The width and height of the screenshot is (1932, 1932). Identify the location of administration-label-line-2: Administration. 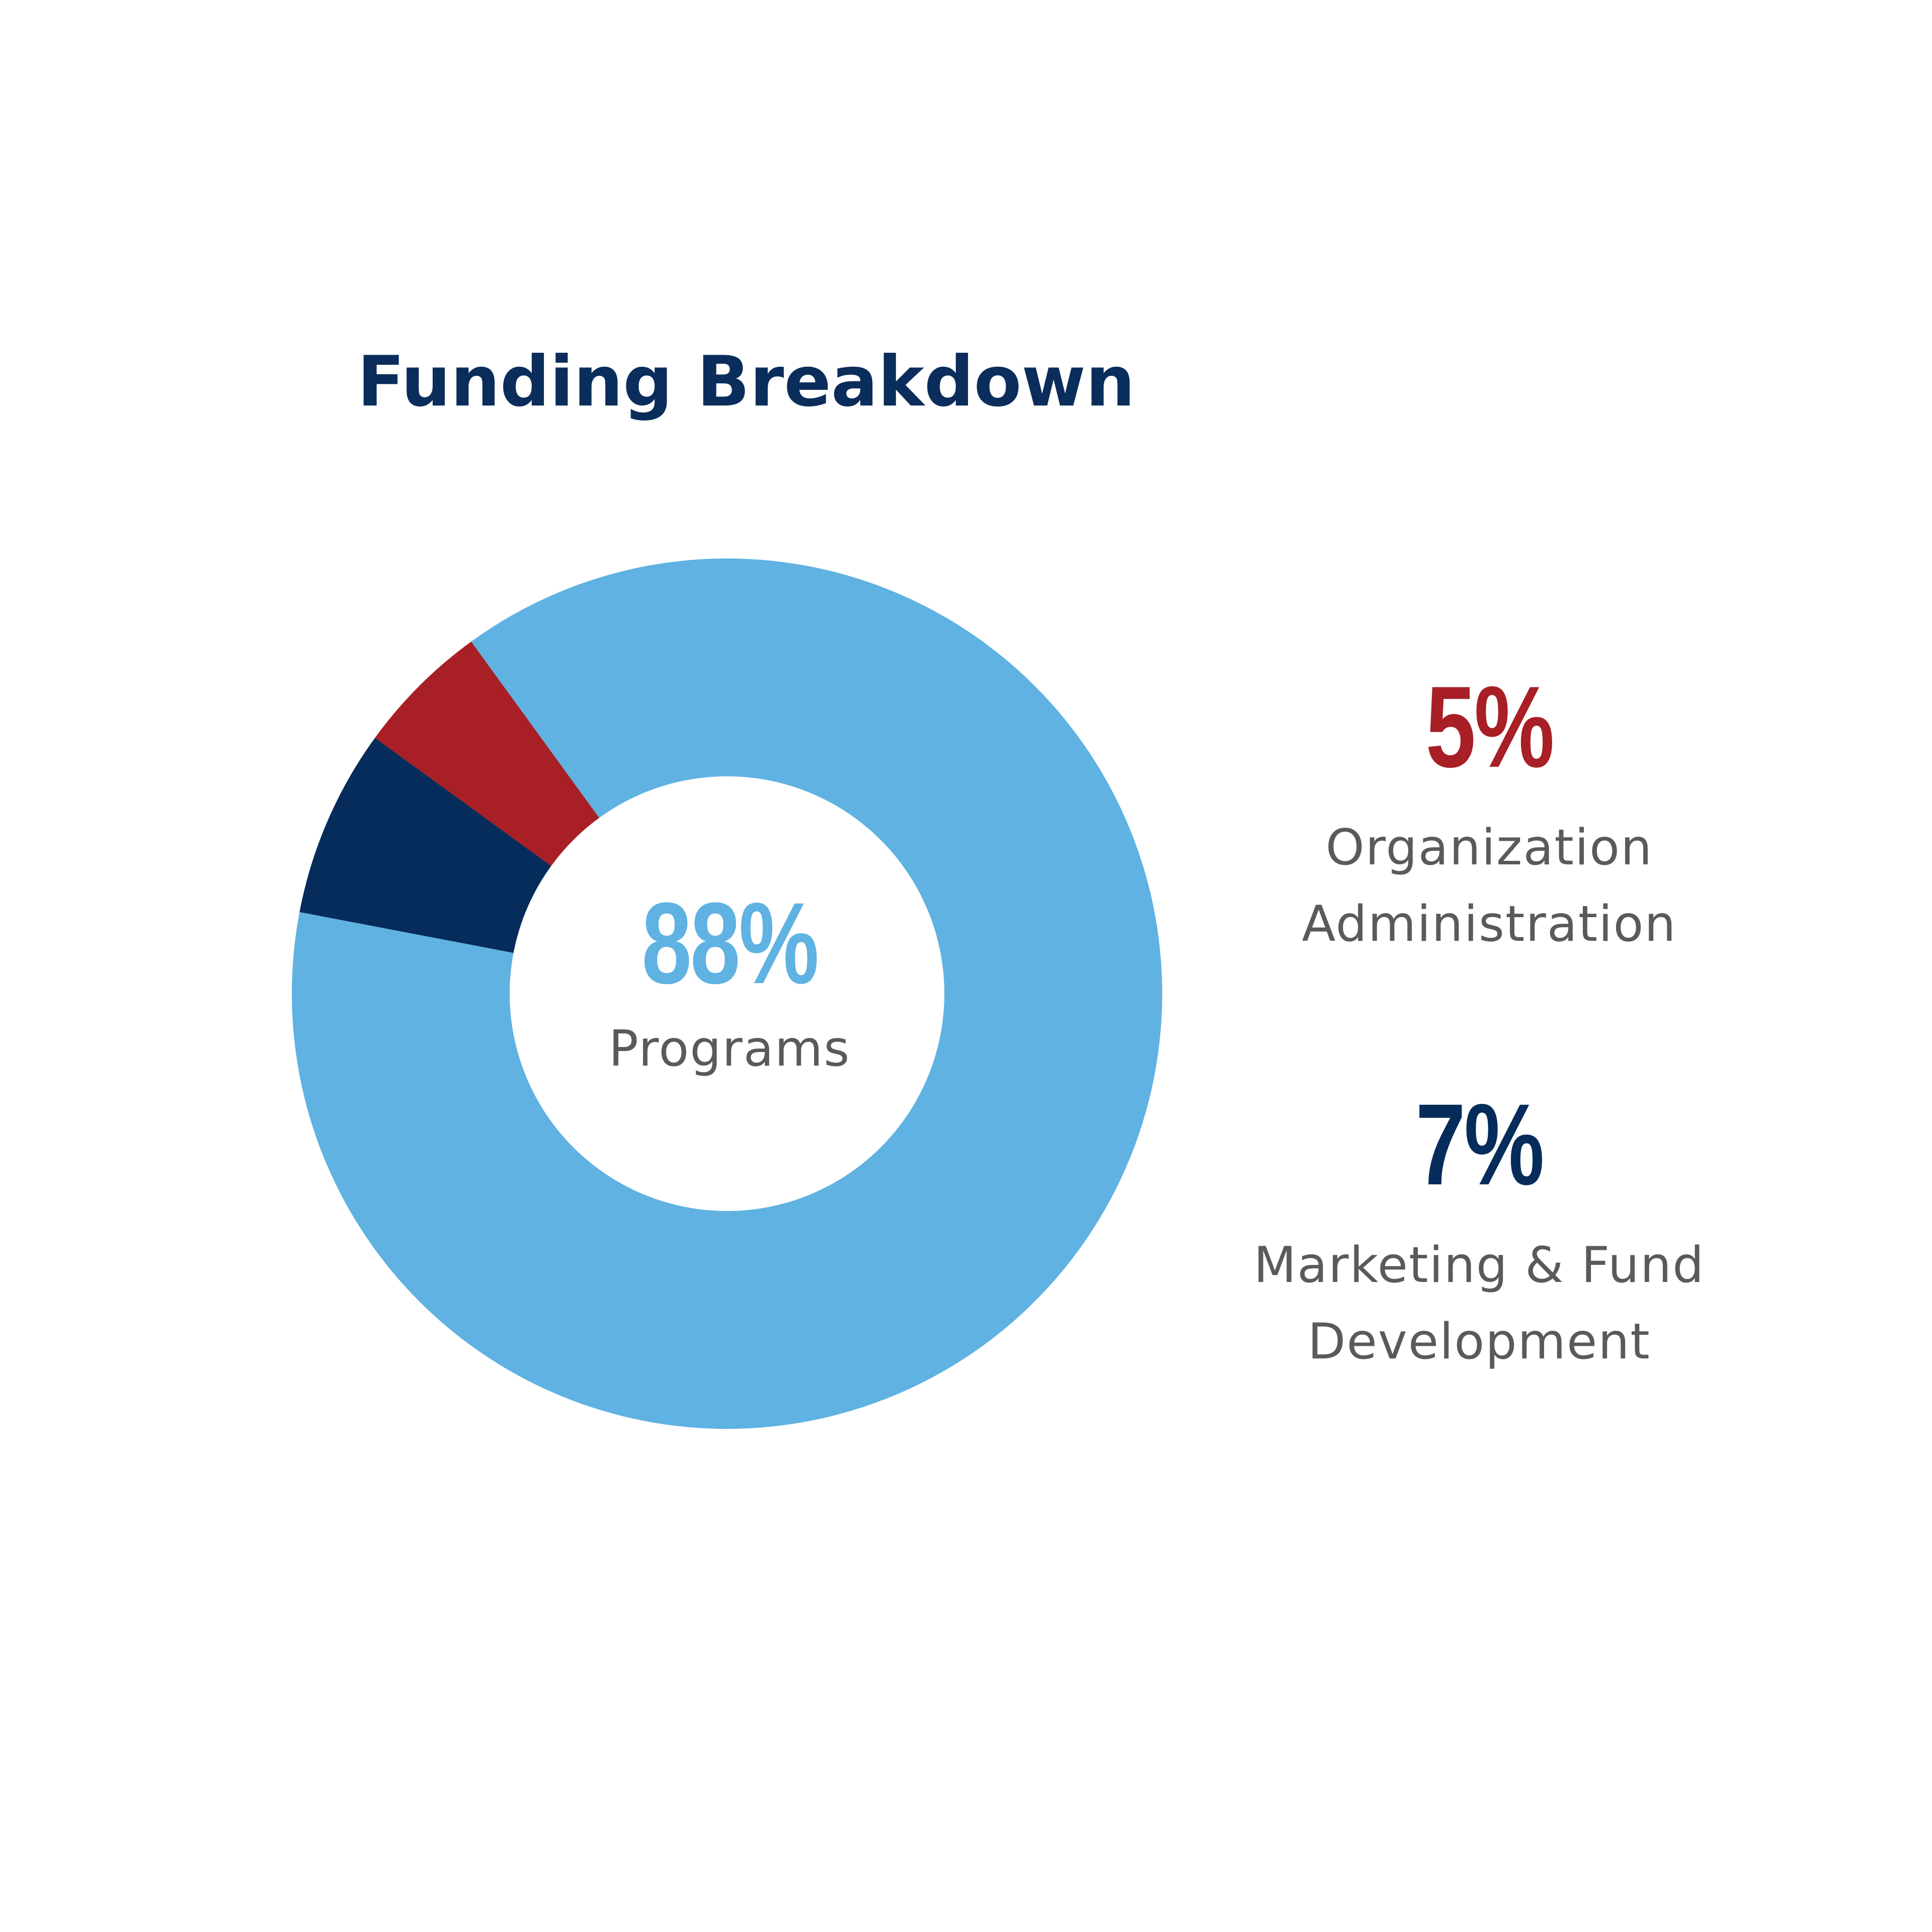
(1489, 924).